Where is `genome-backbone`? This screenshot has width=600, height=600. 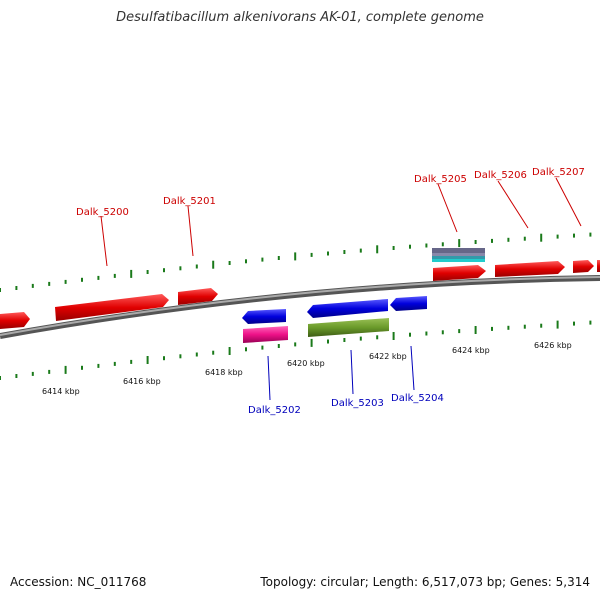
genome-backbone is located at coordinates (300, 307).